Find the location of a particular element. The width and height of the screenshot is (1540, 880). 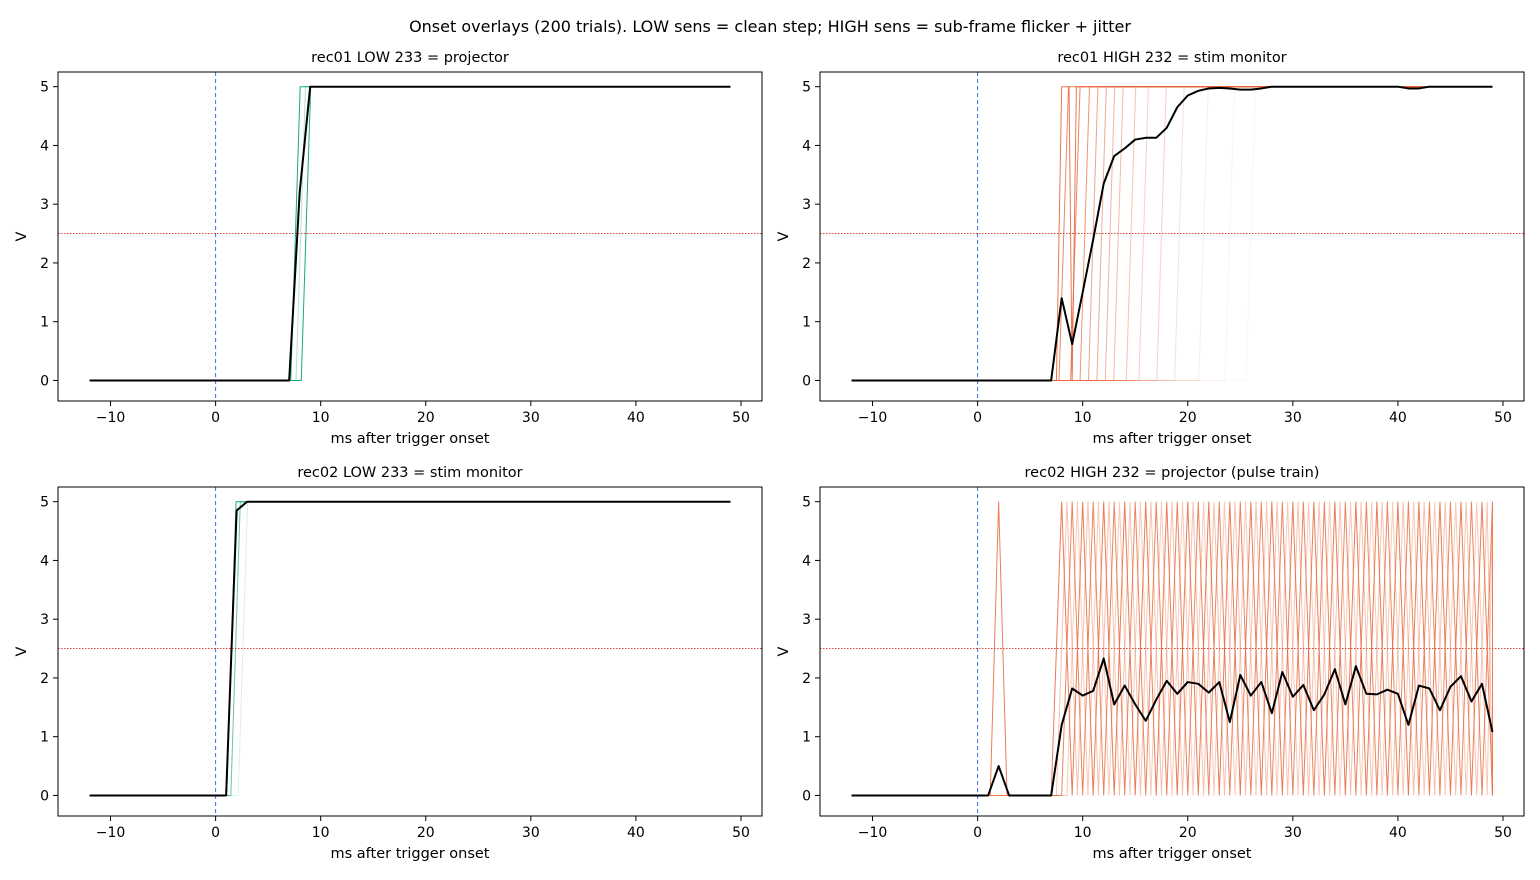

panel-title: rec02 HIGH 232 = projector (pulse train) is located at coordinates (1172, 473).